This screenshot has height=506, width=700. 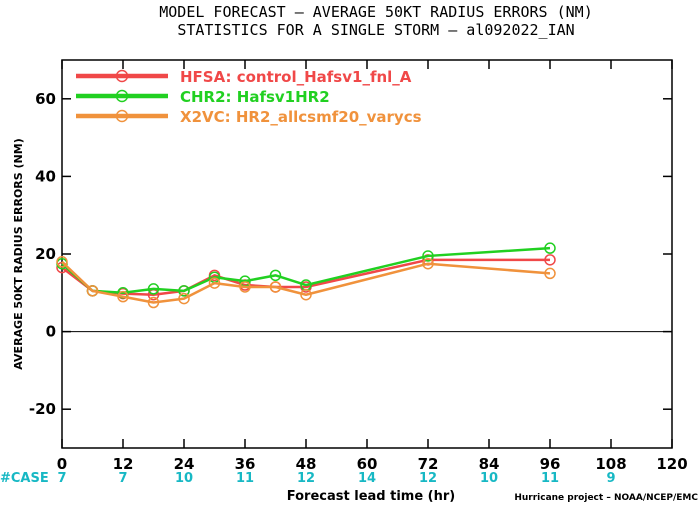 What do you see at coordinates (301, 117) in the screenshot?
I see `legend-label: X2VC: HR2_allcsmf20_varycs` at bounding box center [301, 117].